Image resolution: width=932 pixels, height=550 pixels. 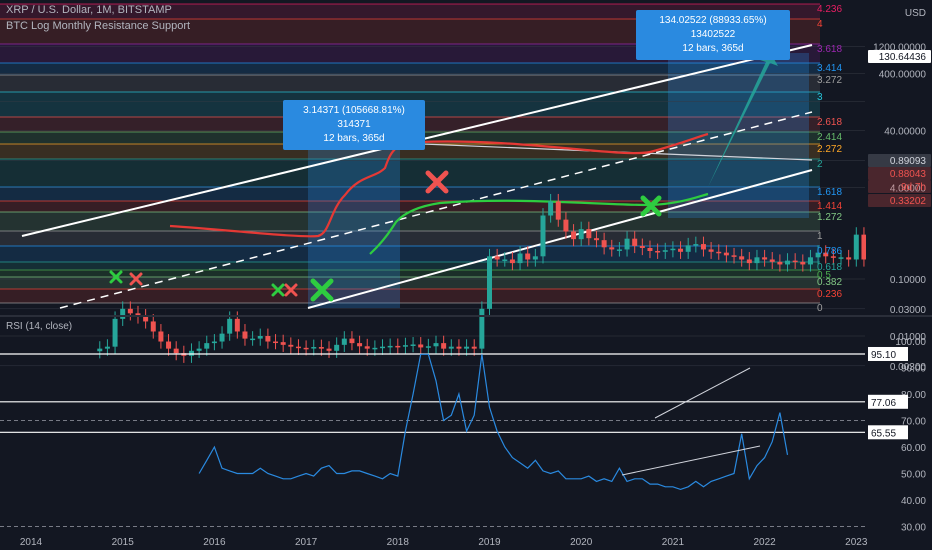 I want to click on rsi-tick-label: 90.00, so click(x=913, y=369).